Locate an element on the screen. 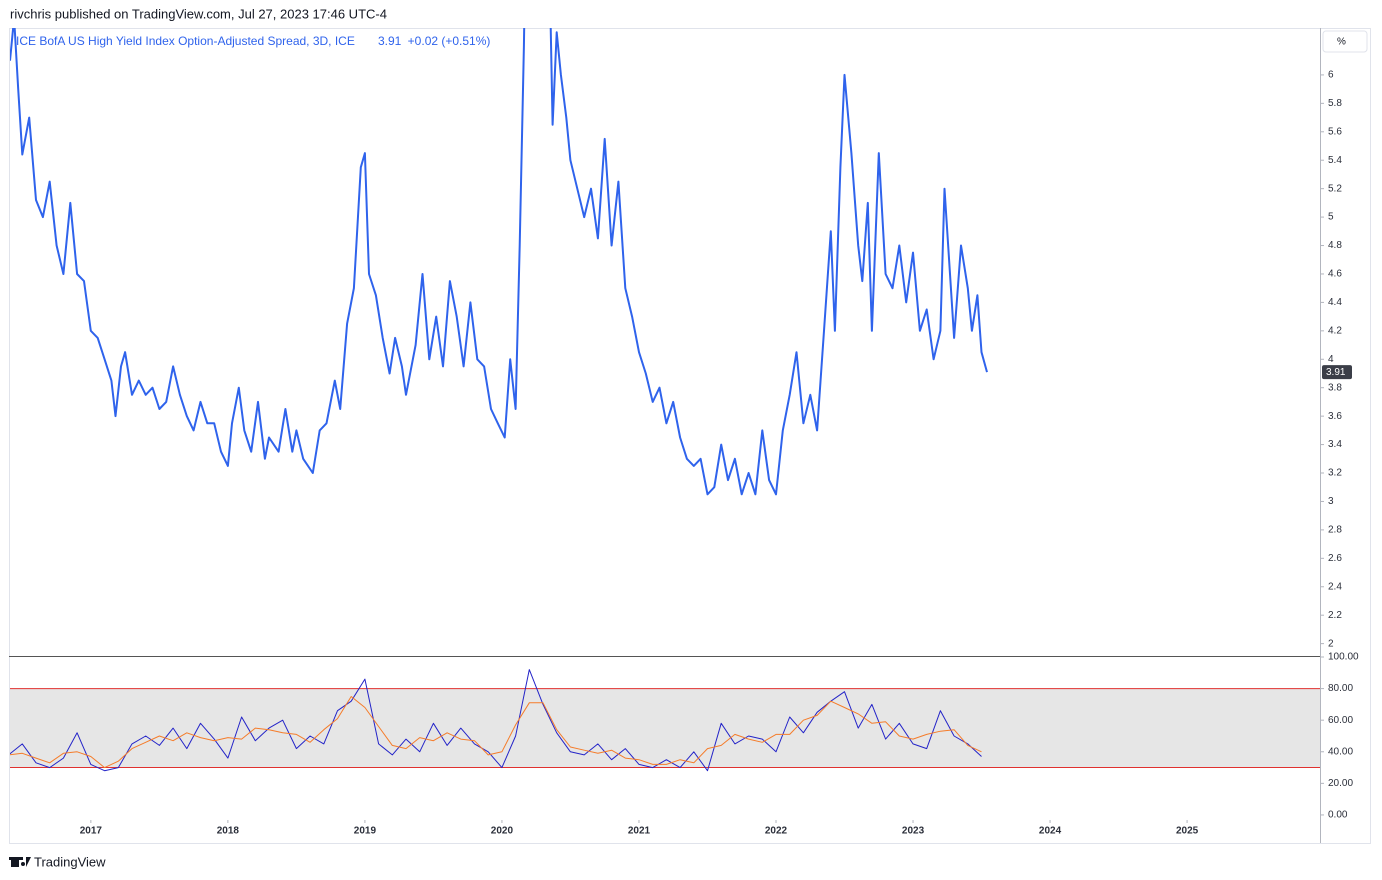 This screenshot has height=880, width=1382. y-tick-label: 80.00 is located at coordinates (1340, 688).